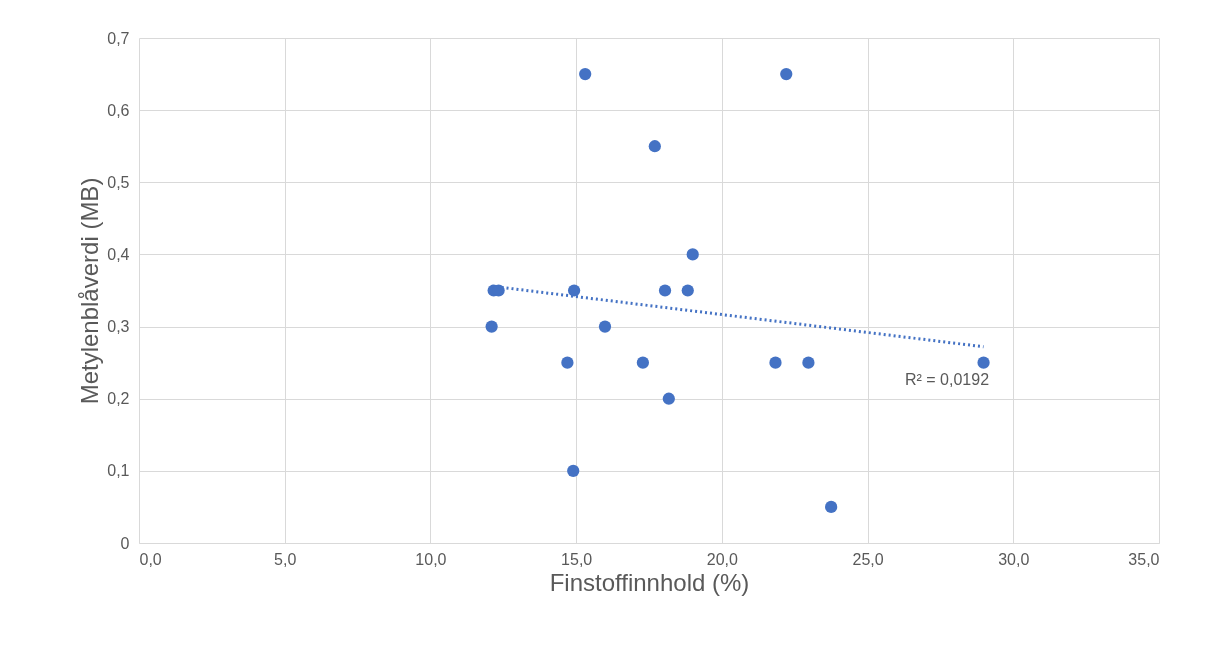 The image size is (1212, 663). I want to click on x-tick-label: 25,0, so click(868, 559).